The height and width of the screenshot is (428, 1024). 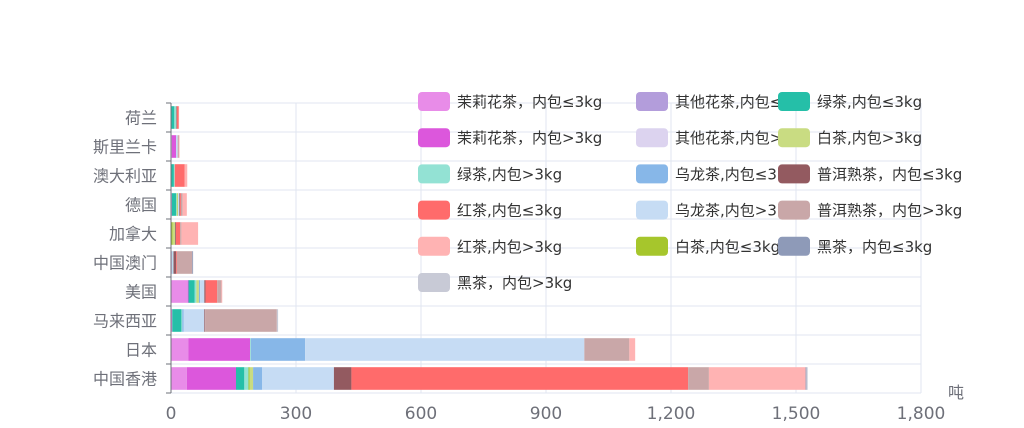 What do you see at coordinates (708, 246) in the screenshot?
I see `legend-item: 白茶,内包≤3kg` at bounding box center [708, 246].